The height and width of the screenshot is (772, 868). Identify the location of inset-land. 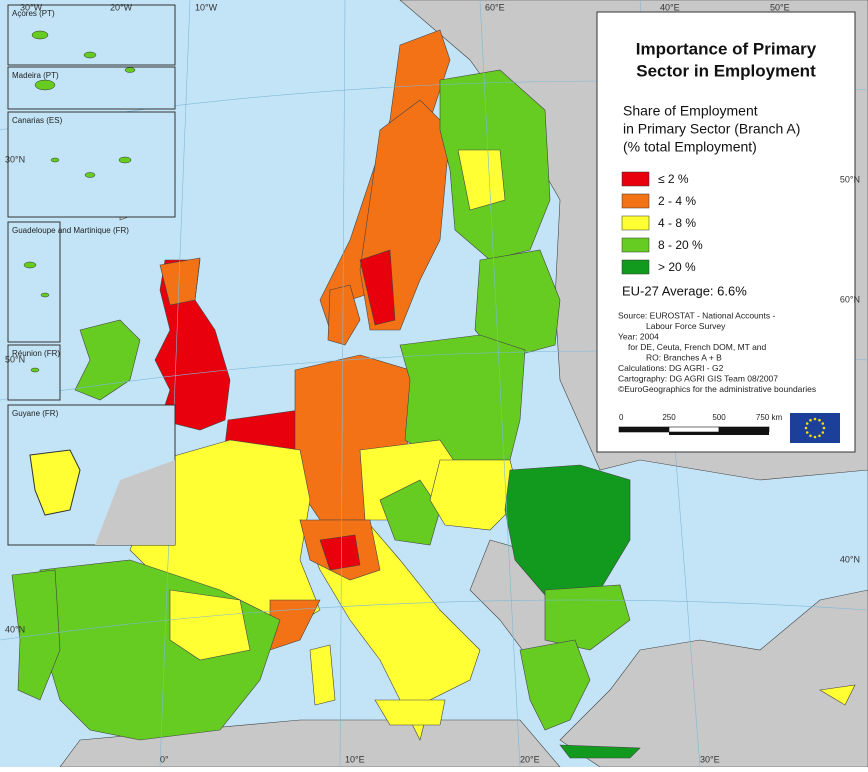
(135, 502).